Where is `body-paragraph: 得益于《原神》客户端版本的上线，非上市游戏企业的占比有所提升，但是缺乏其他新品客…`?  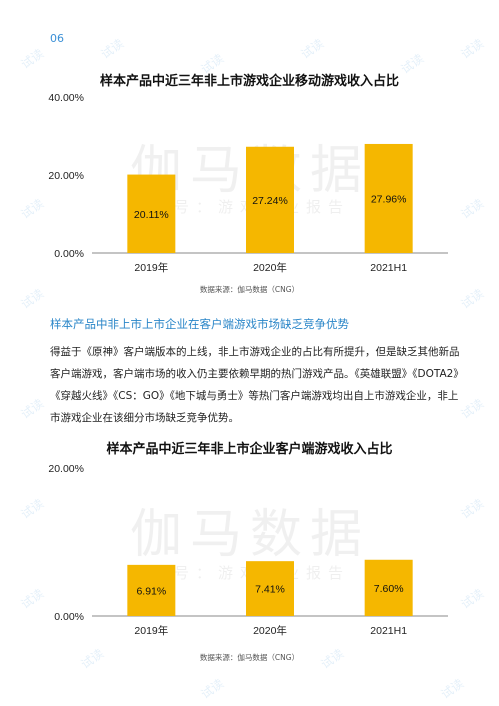
body-paragraph: 得益于《原神》客户端版本的上线，非上市游戏企业的占比有所提升，但是缺乏其他新品客… is located at coordinates (255, 385).